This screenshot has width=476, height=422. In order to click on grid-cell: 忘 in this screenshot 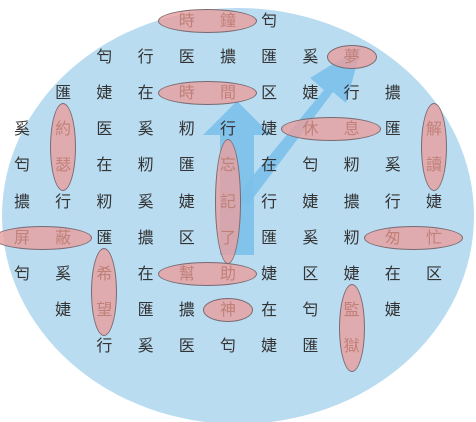, I will do `click(227, 165)`.